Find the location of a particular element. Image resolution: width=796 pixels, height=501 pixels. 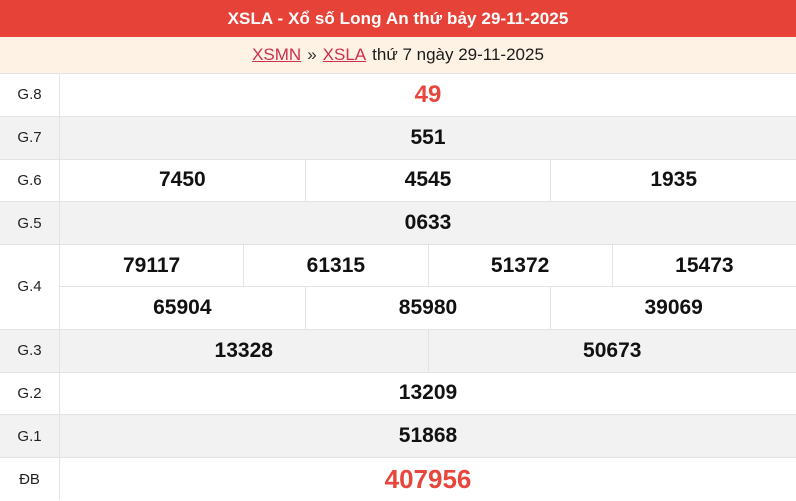

prize-label-g4: G.4 is located at coordinates (30, 287).